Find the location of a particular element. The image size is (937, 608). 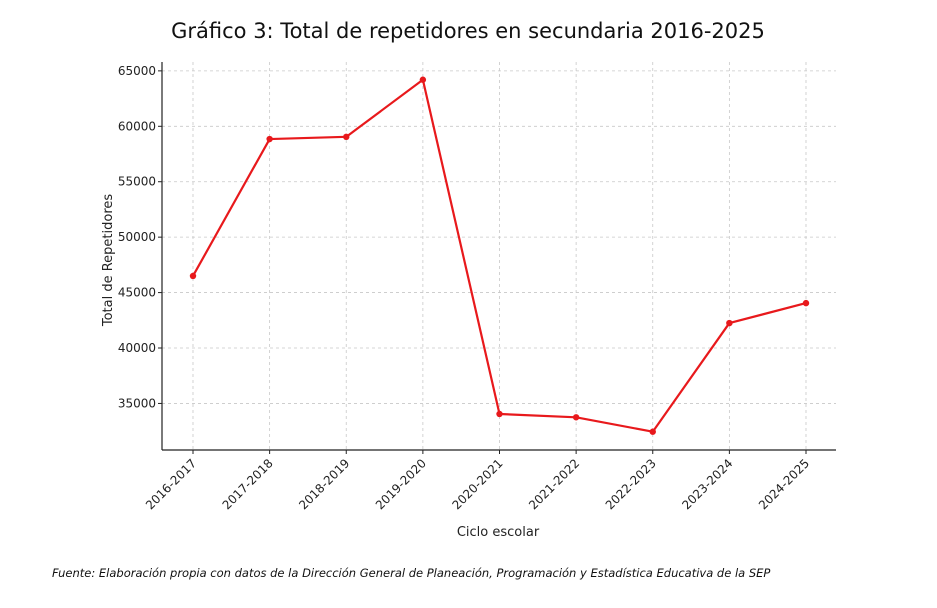

x-tick-label: 2016-2017 is located at coordinates (171, 484).